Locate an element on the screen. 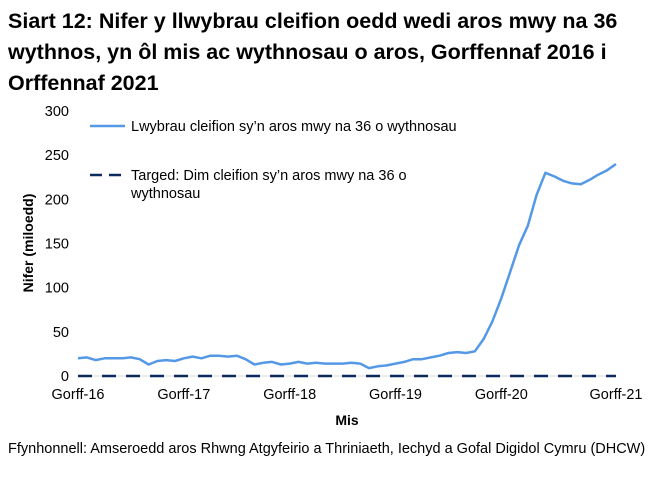 The height and width of the screenshot is (493, 658). y-tick-label: 300 is located at coordinates (57, 112).